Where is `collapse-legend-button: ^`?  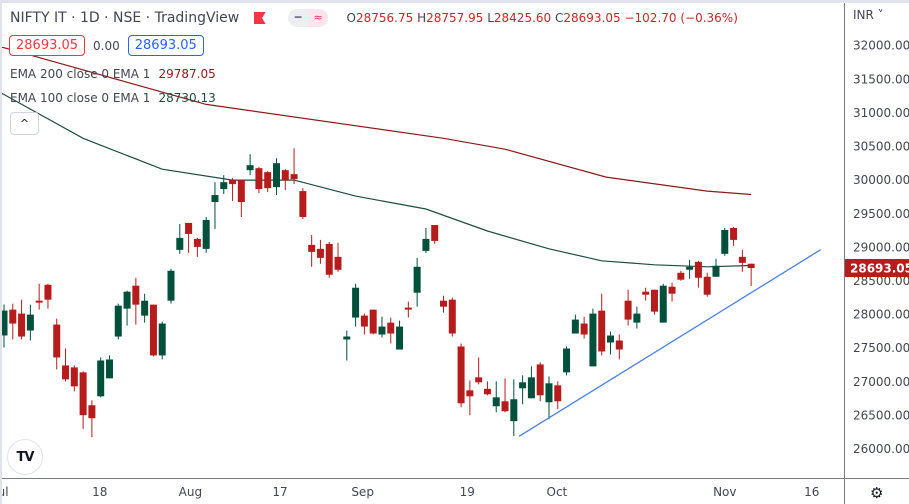 collapse-legend-button: ^ is located at coordinates (24, 123).